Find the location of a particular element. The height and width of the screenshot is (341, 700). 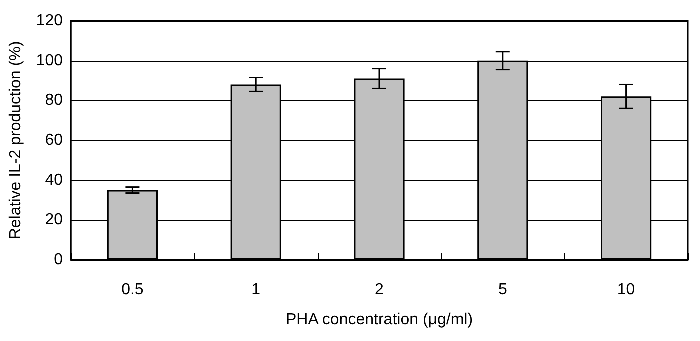

y-tick-label: 40 is located at coordinates (54, 180).